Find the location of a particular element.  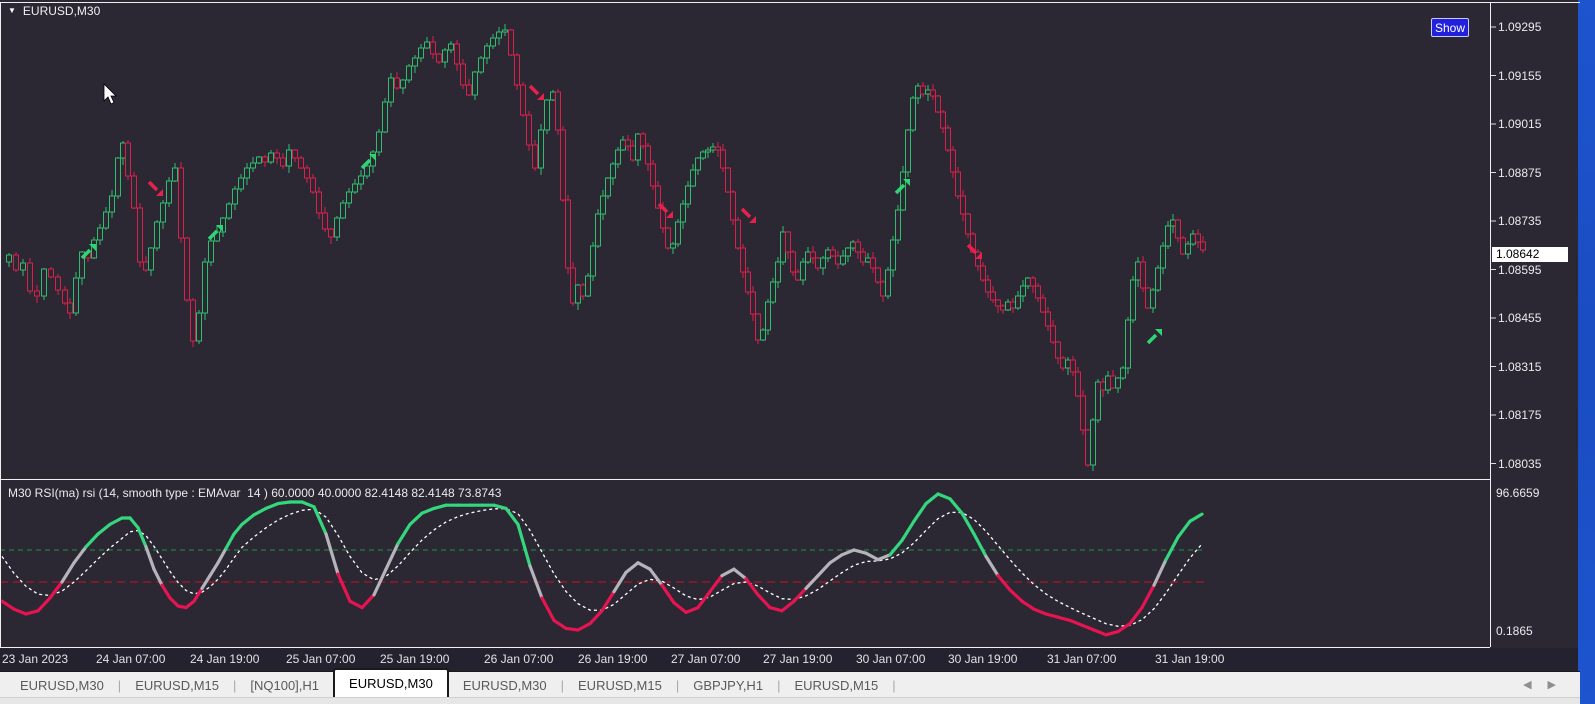

rsi-signal-line is located at coordinates (602, 567).